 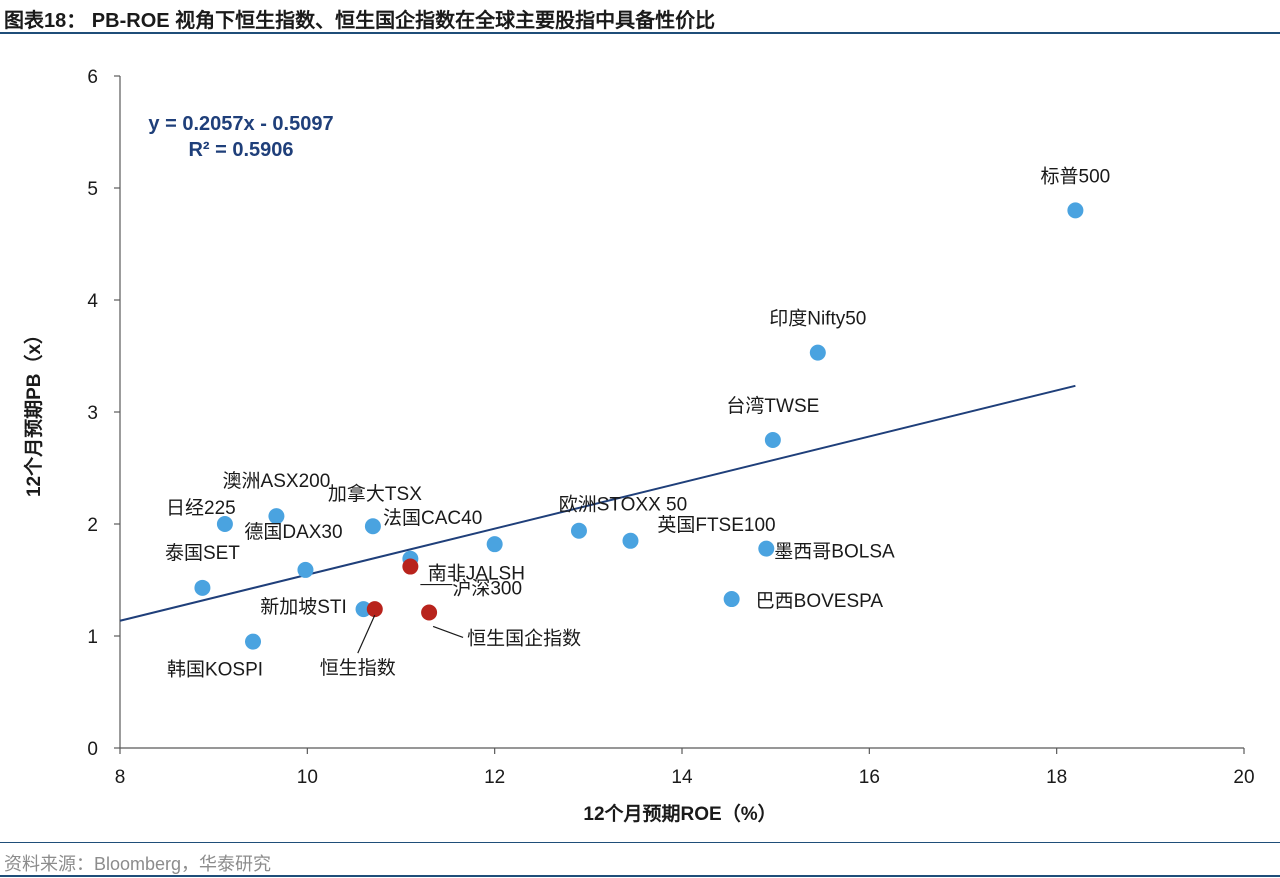 What do you see at coordinates (817, 319) in the screenshot?
I see `data-point-label: 印度Nifty50` at bounding box center [817, 319].